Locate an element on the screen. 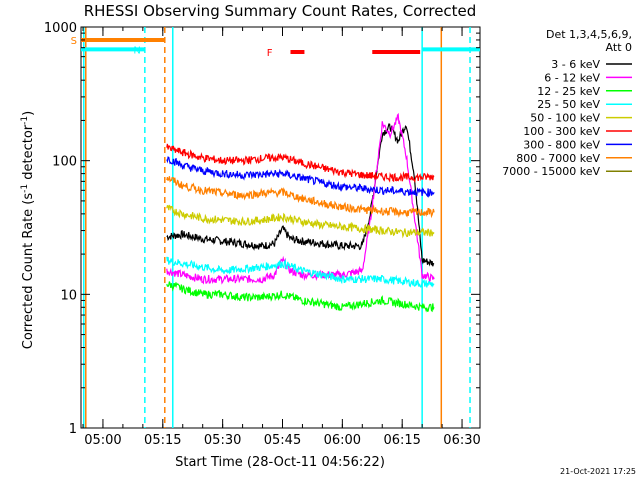 The width and height of the screenshot is (640, 480). legend-label: 100 - 300 keV is located at coordinates (561, 131).